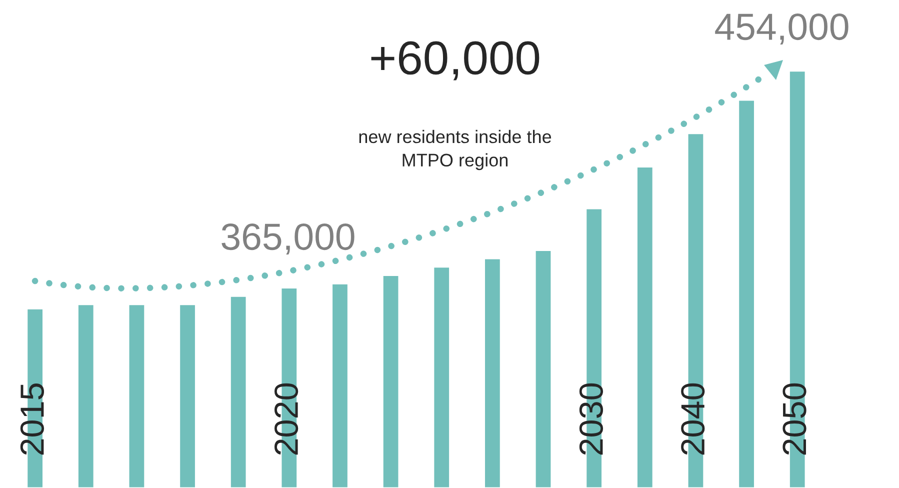  What do you see at coordinates (32, 419) in the screenshot?
I see `x-tick-label: 2015` at bounding box center [32, 419].